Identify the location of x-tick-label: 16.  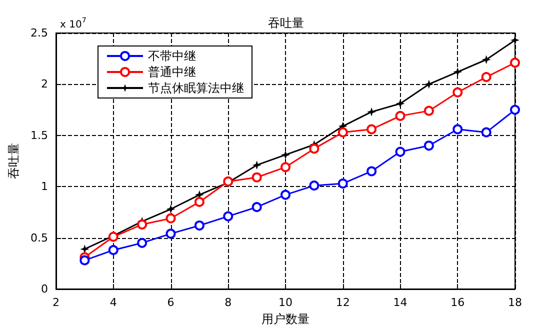
(457, 302).